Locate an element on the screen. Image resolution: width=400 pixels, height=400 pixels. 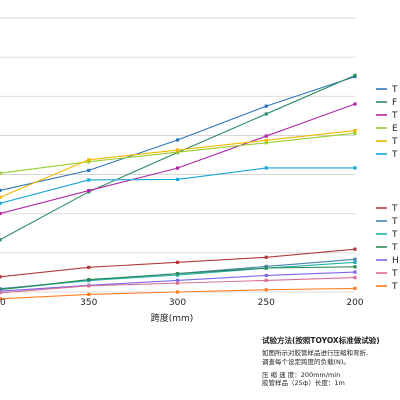
note-line-3: 压 缩 速 度：200mm/min is located at coordinates (301, 374).